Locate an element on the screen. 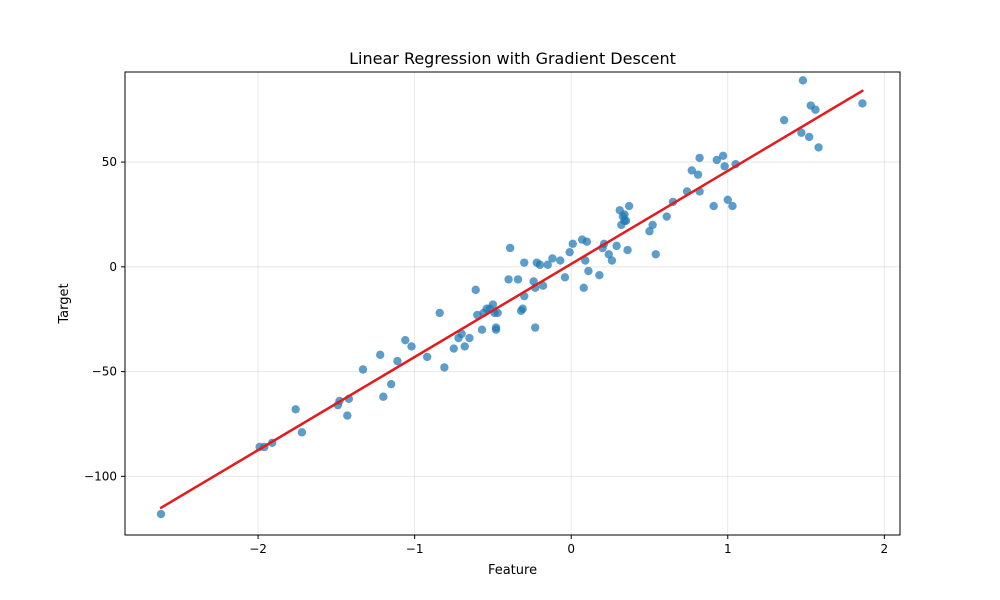 The image size is (1000, 600). y-tick-label: −50 is located at coordinates (104, 372).